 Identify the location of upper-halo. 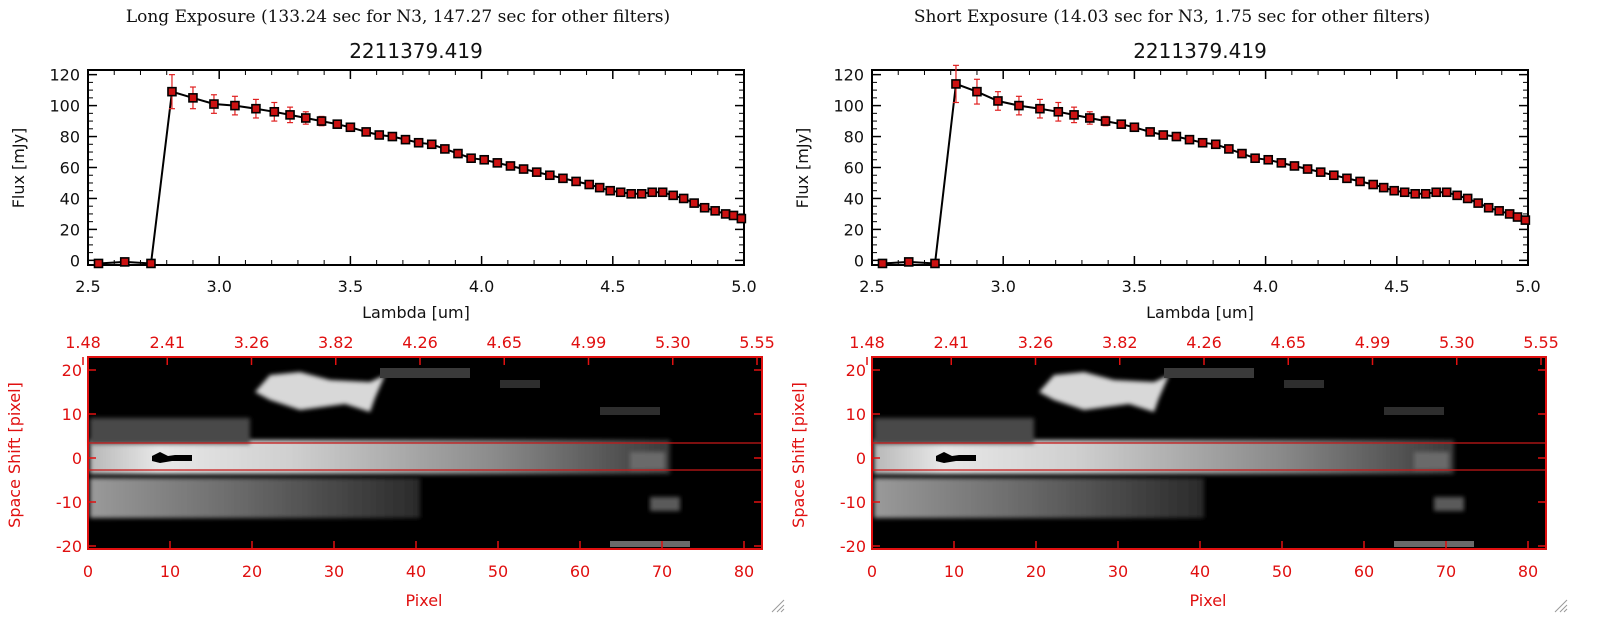
(170, 431).